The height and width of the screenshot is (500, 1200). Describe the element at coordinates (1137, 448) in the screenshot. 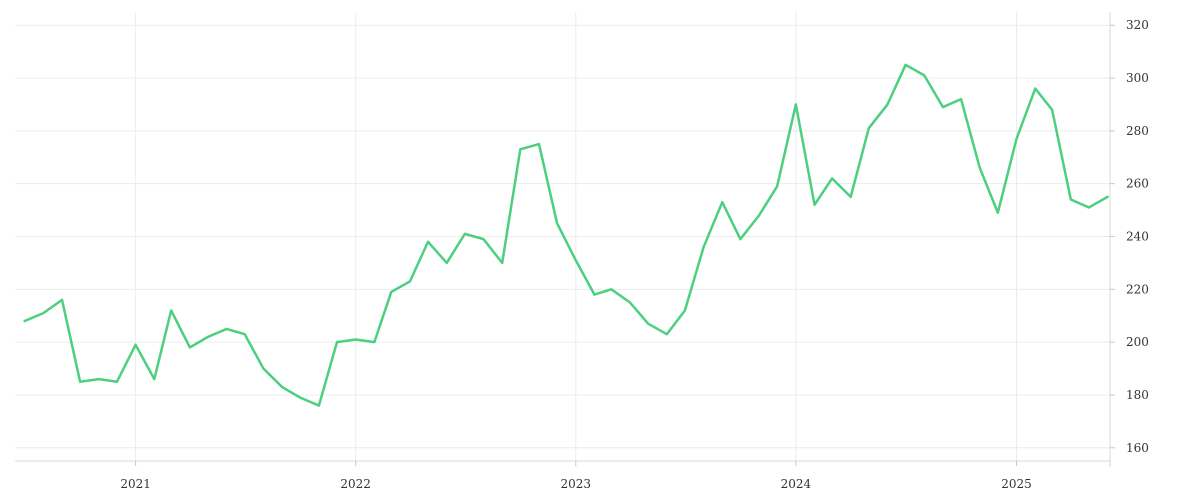

I see `y-tick-label: 160` at that location.